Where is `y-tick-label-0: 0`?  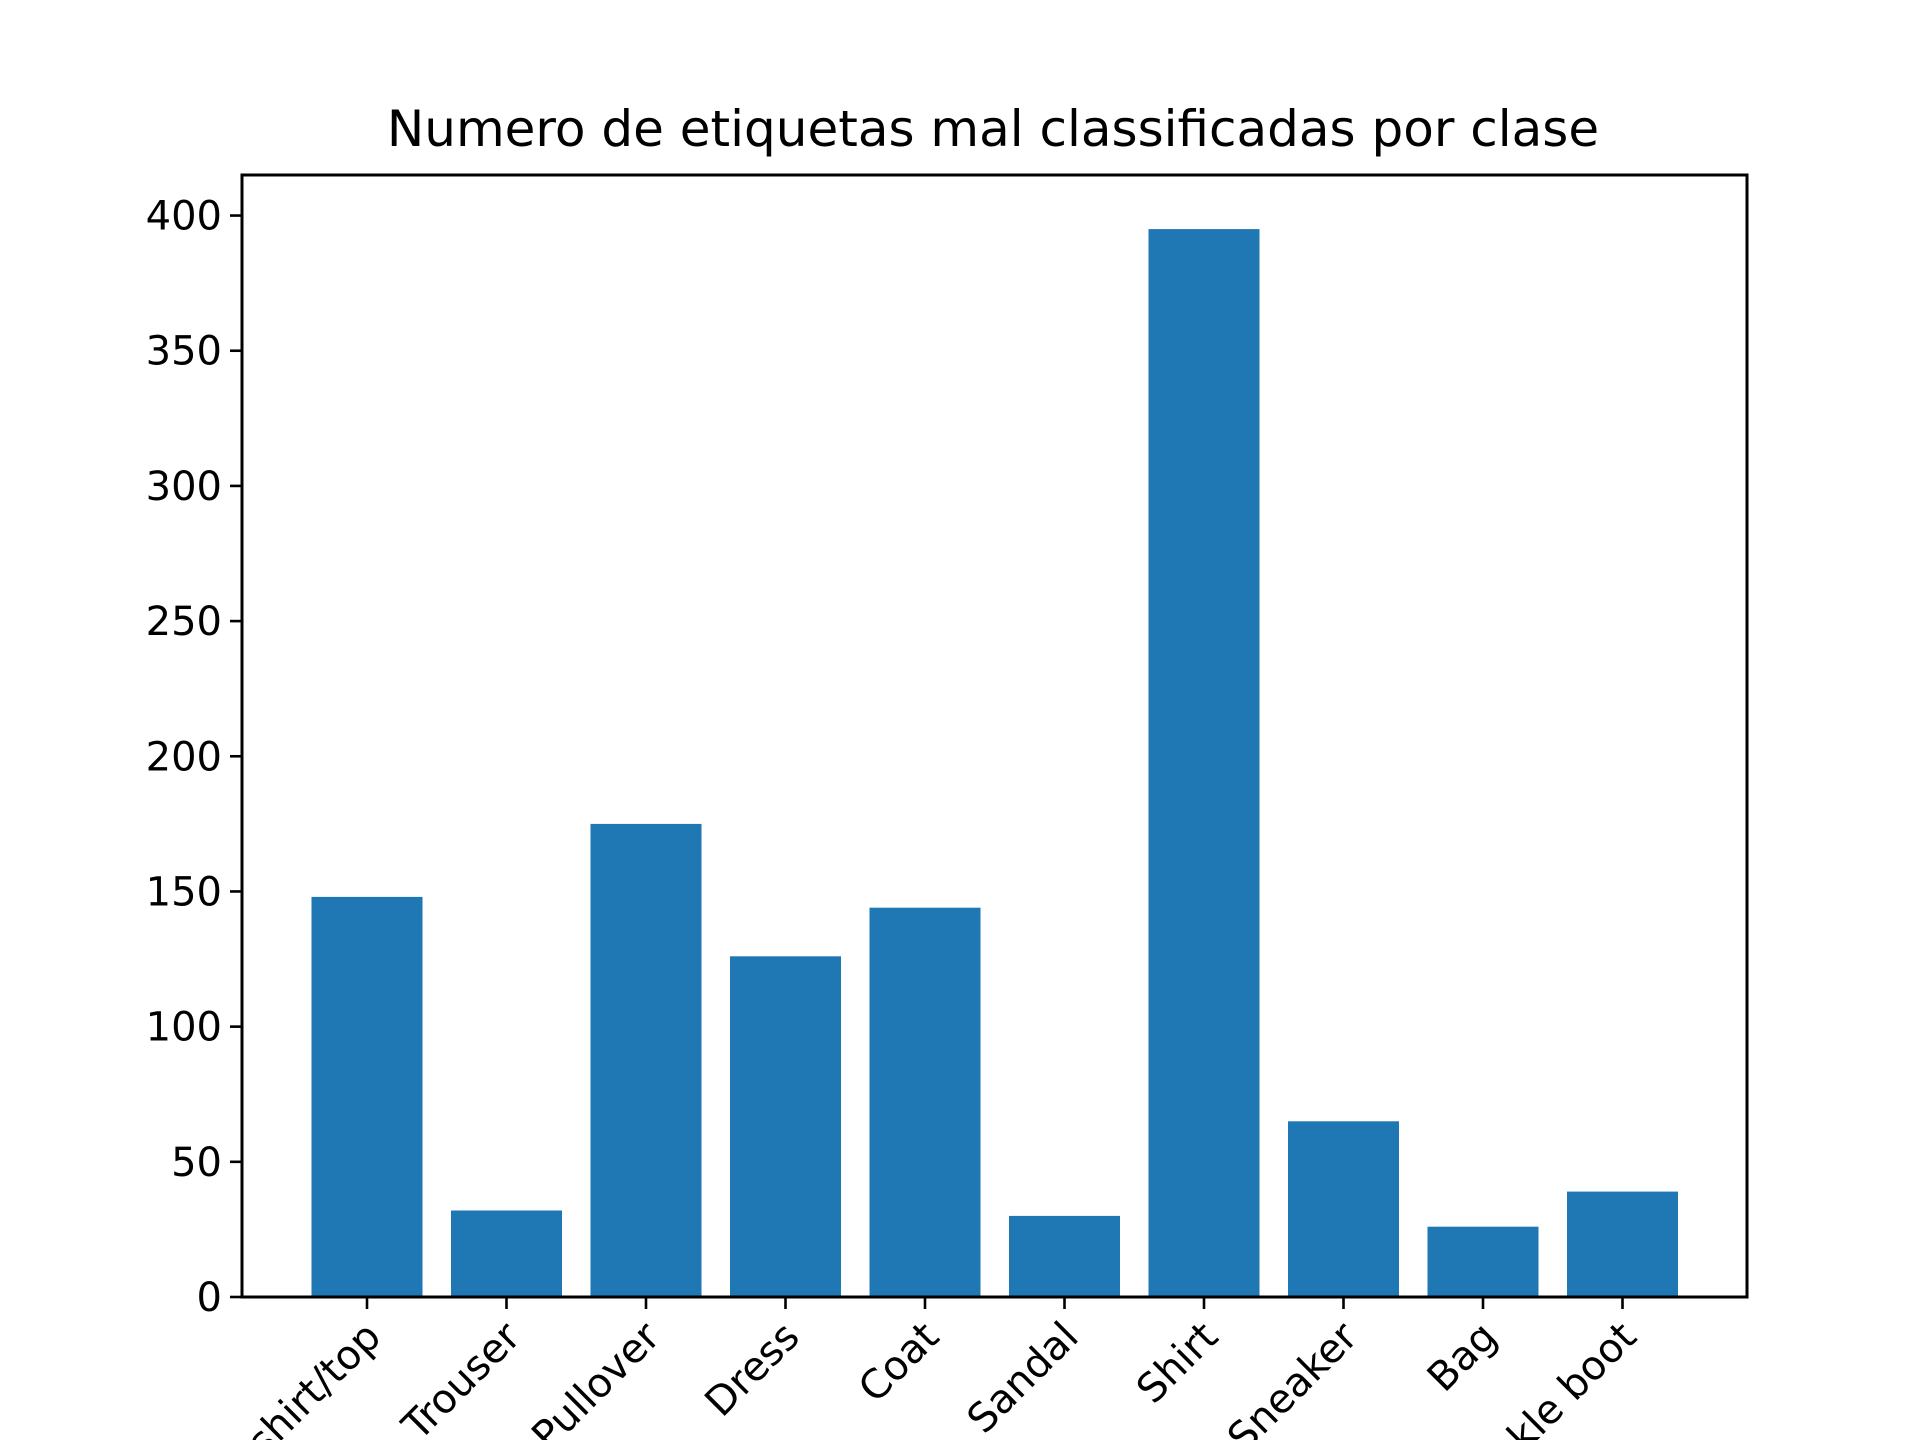
y-tick-label-0: 0 is located at coordinates (209, 1298).